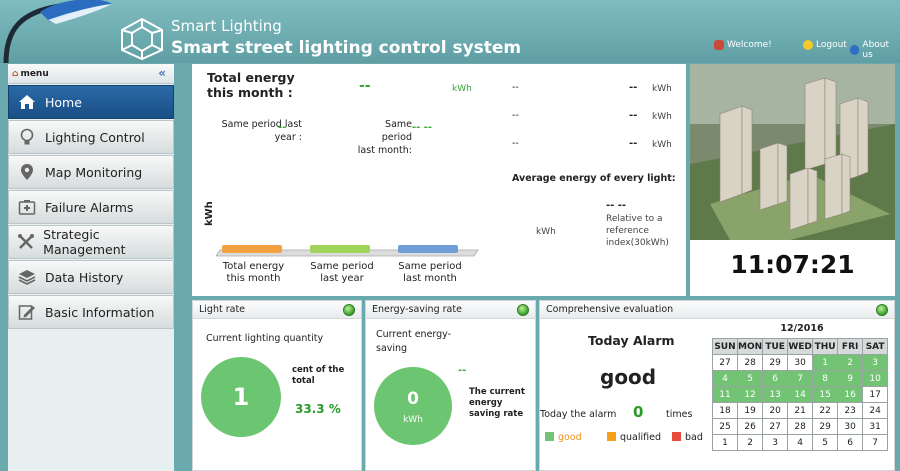 The image size is (900, 471). What do you see at coordinates (743, 45) in the screenshot?
I see `welcome-link: Welcome!` at bounding box center [743, 45].